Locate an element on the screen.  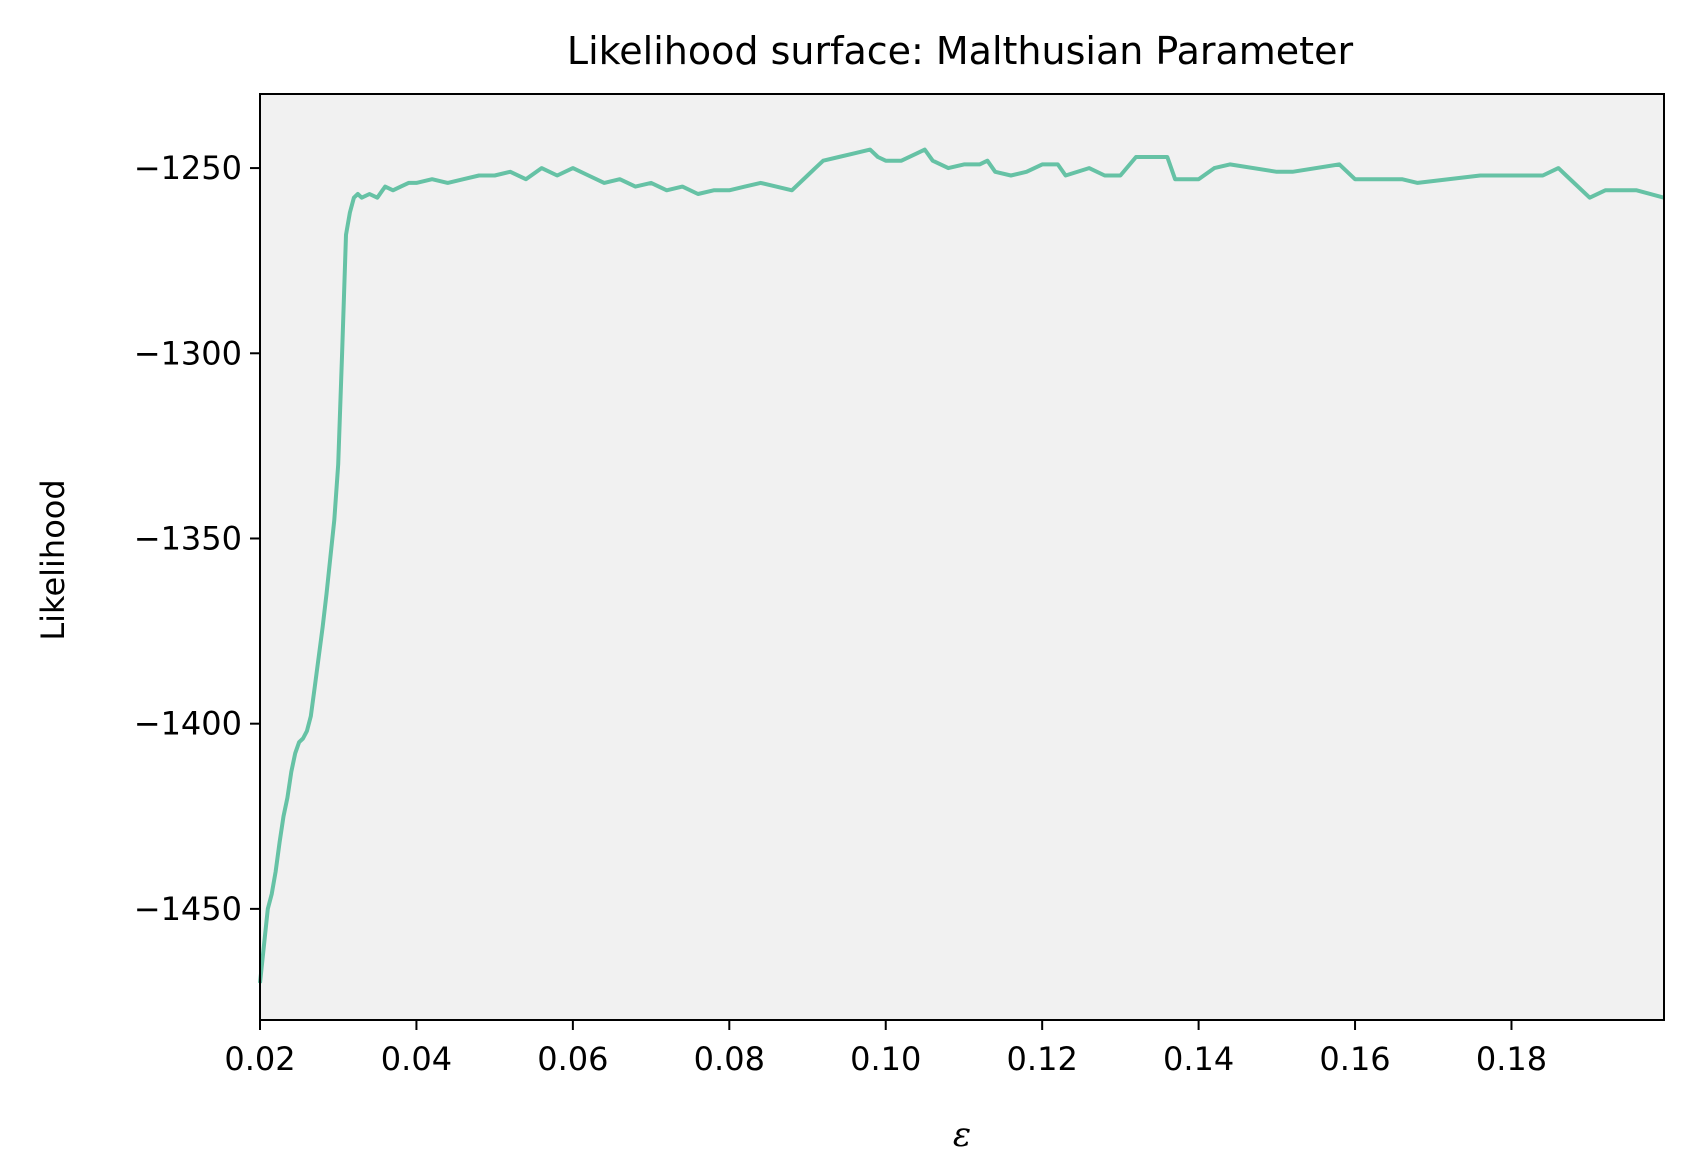
x-tick-label: 0.18 is located at coordinates (1511, 1059).